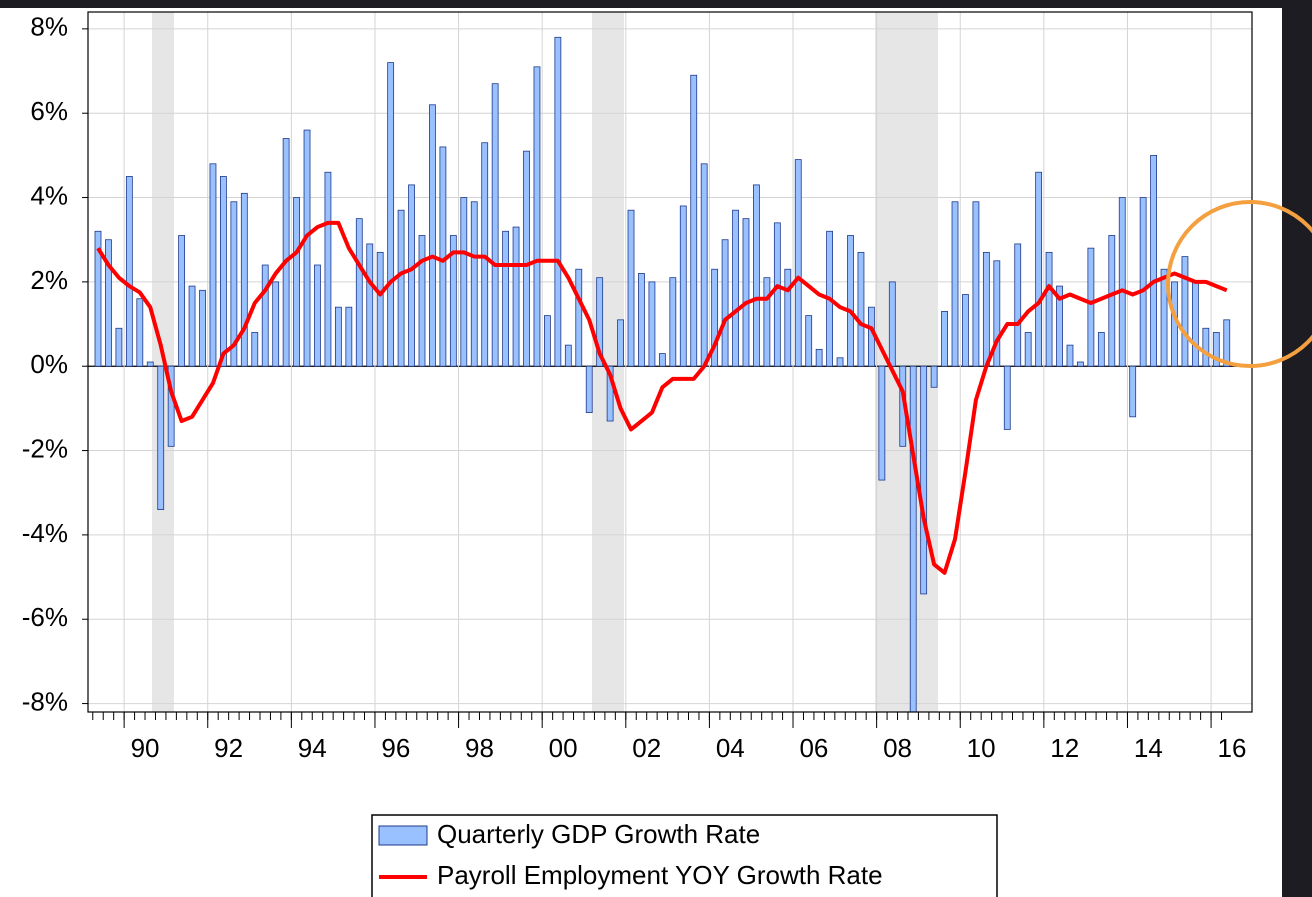 Image resolution: width=1312 pixels, height=897 pixels. I want to click on legend-label: Quarterly GDP Growth Rate, so click(598, 834).